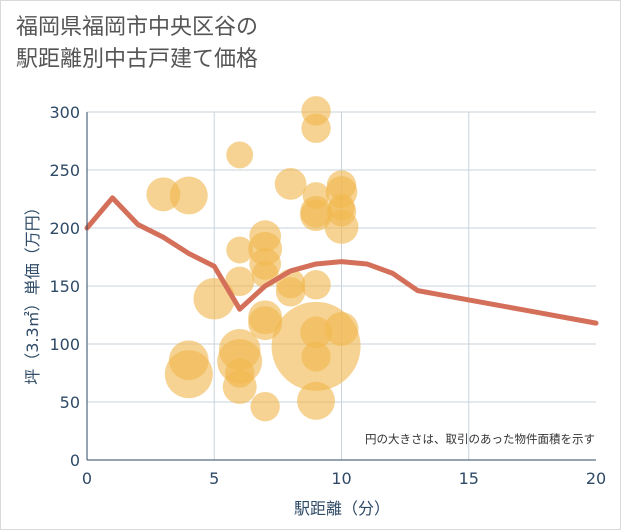 This screenshot has height=530, width=621. I want to click on y-tick-label: 150, so click(64, 286).